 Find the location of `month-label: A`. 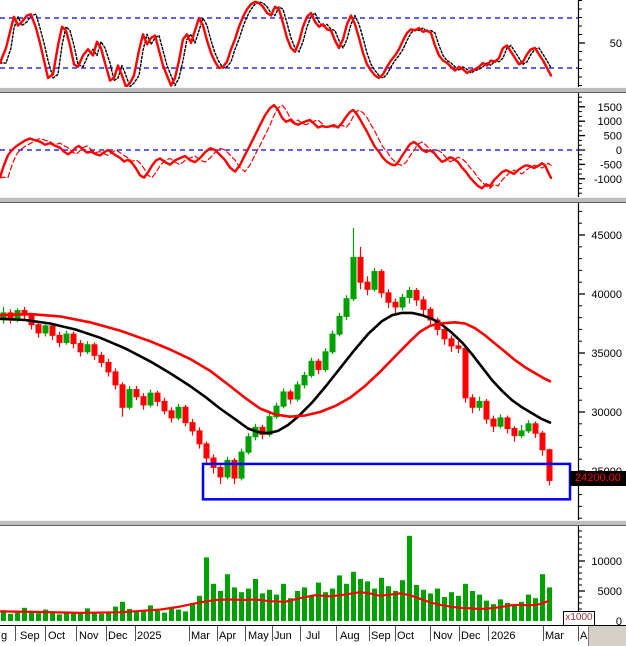

month-label: A is located at coordinates (584, 636).